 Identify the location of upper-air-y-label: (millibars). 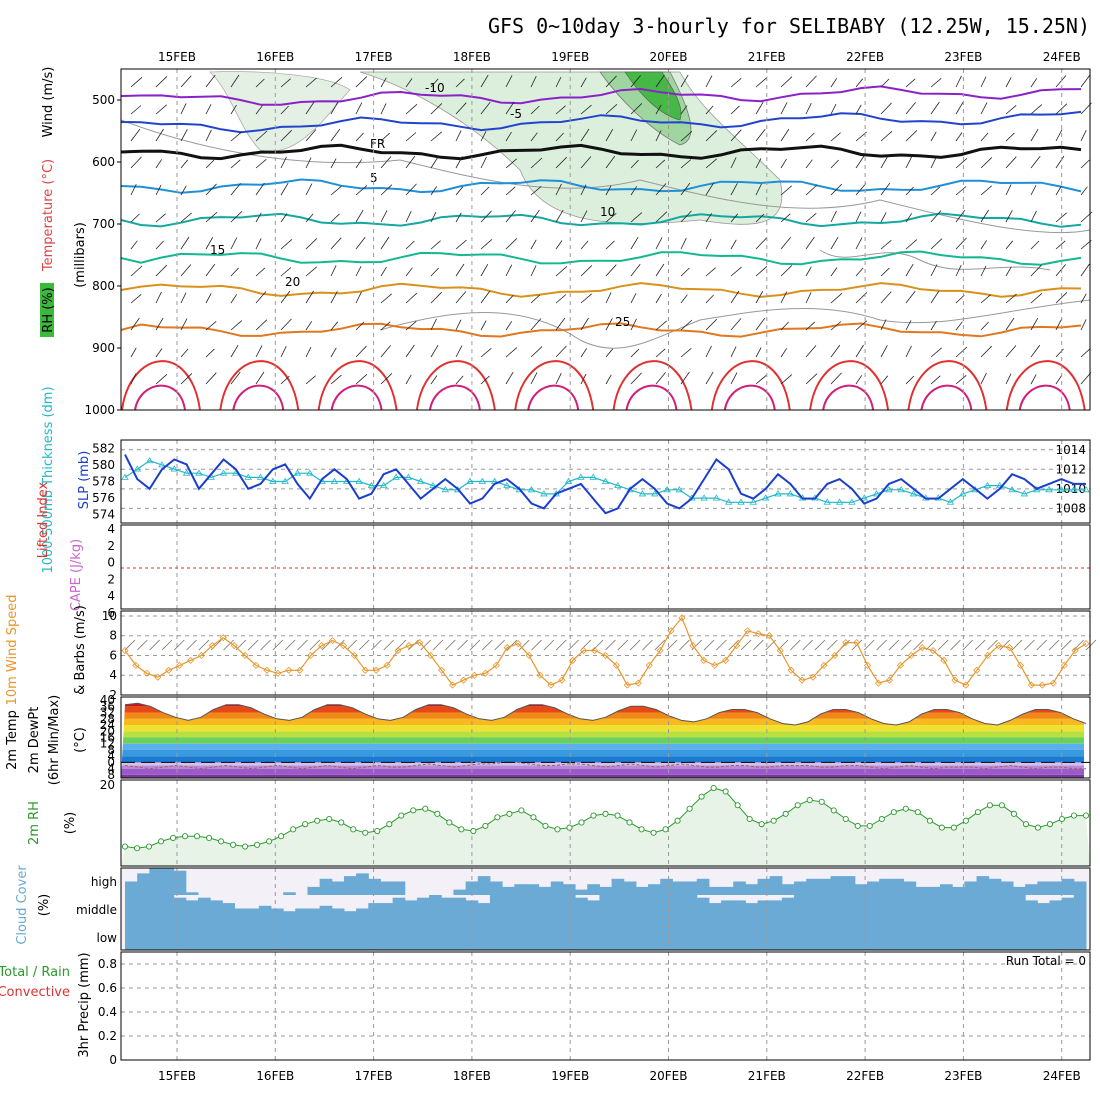
(80, 255).